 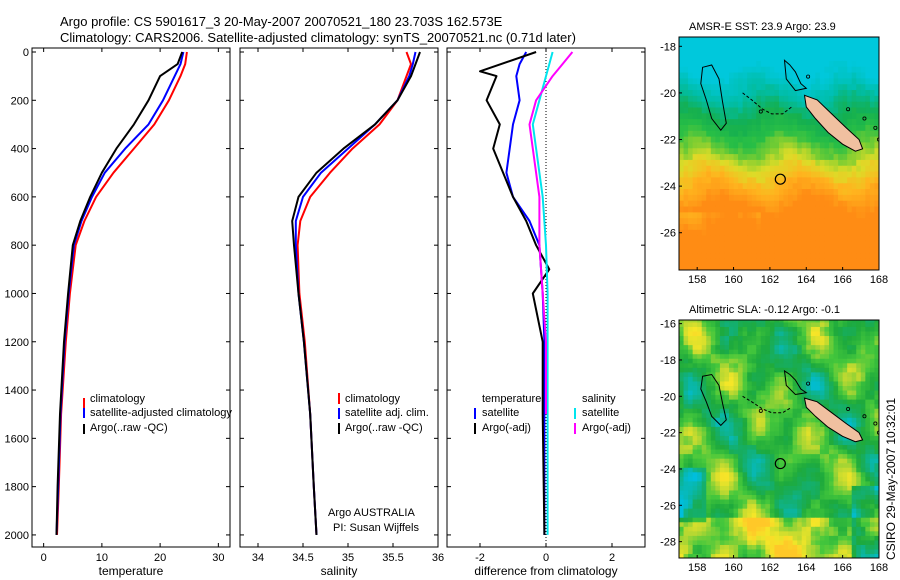 What do you see at coordinates (376, 528) in the screenshot?
I see `annotation-pi: PI: Susan Wijffels` at bounding box center [376, 528].